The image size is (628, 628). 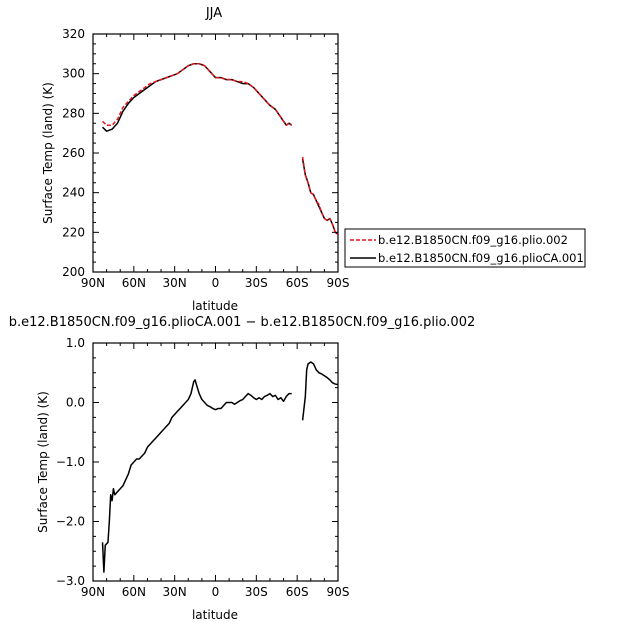 What do you see at coordinates (48, 153) in the screenshot?
I see `top-y-axis-label: Surface Temp (land) (K)` at bounding box center [48, 153].